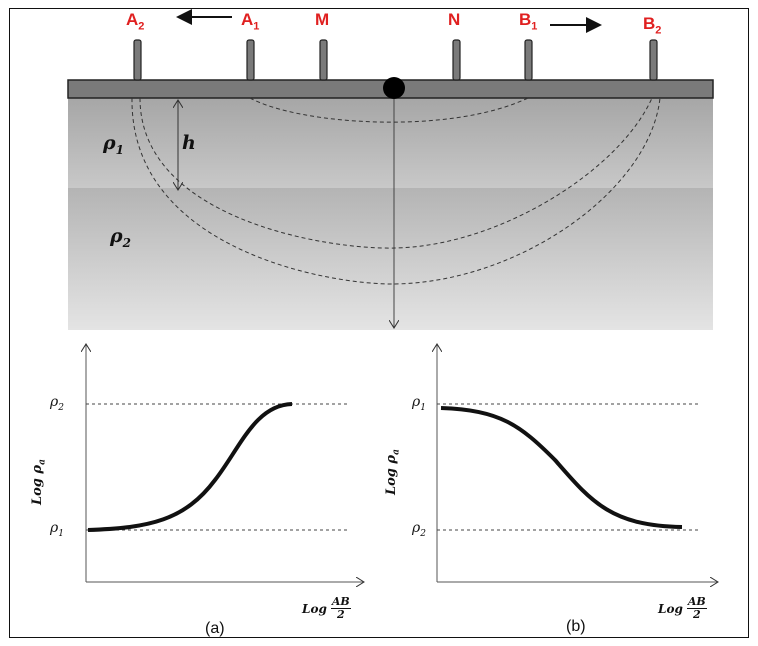 The height and width of the screenshot is (646, 758). I want to click on plot-b, so click(577, 463).